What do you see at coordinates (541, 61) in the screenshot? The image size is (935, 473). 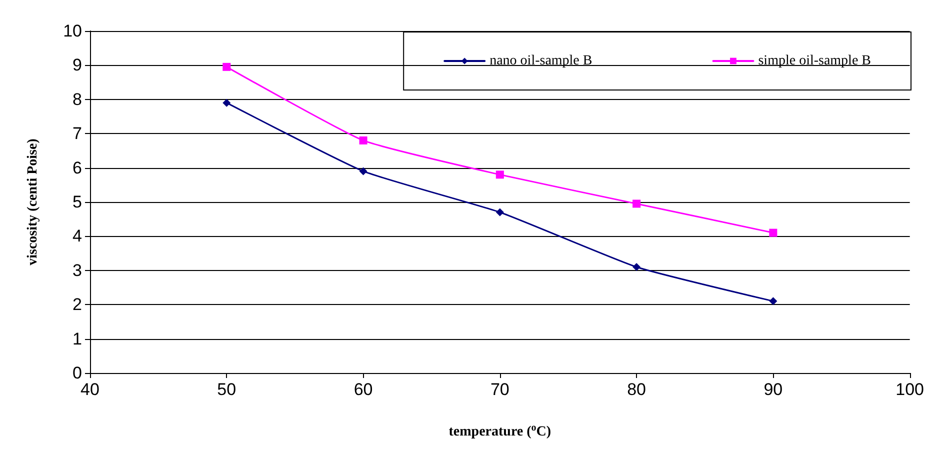 I see `legend-label: nano oil-sample B` at bounding box center [541, 61].